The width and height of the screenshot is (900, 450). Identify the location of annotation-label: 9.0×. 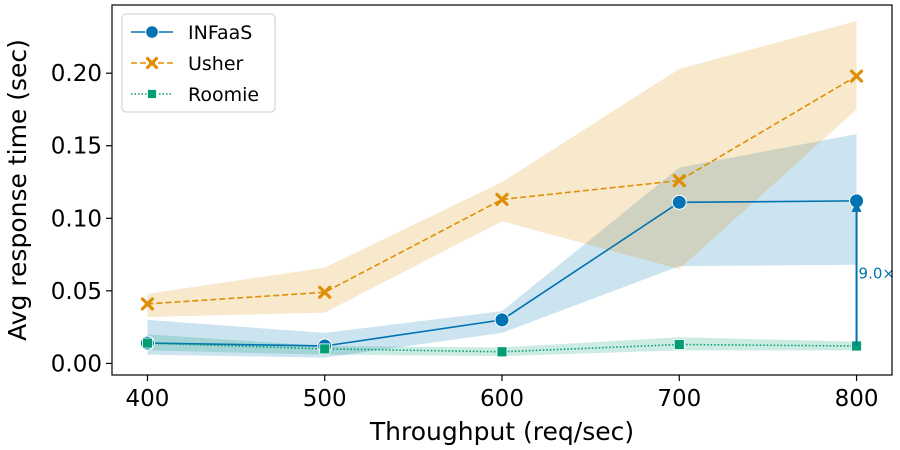
(877, 273).